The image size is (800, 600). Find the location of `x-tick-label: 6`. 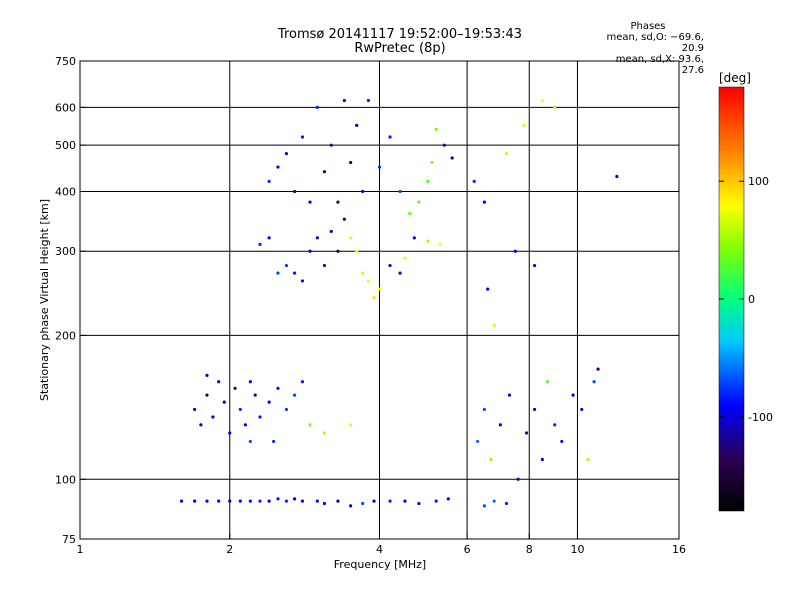

x-tick-label: 6 is located at coordinates (467, 549).